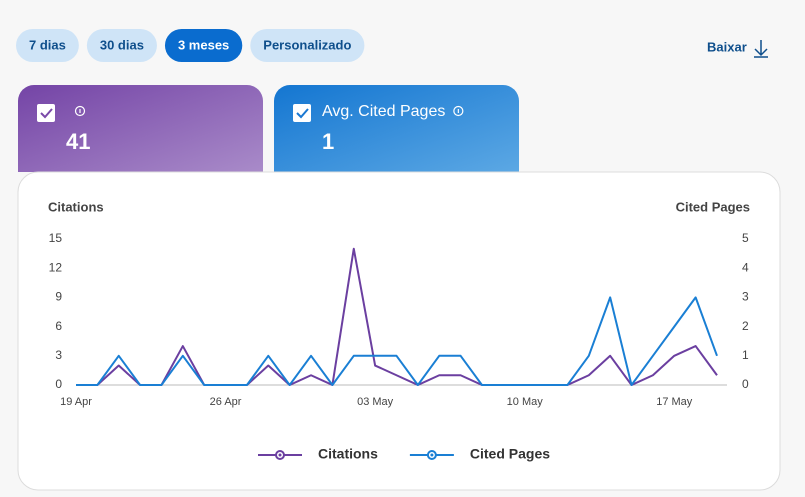 This screenshot has width=805, height=497. Describe the element at coordinates (78, 141) in the screenshot. I see `card-value: 41` at that location.